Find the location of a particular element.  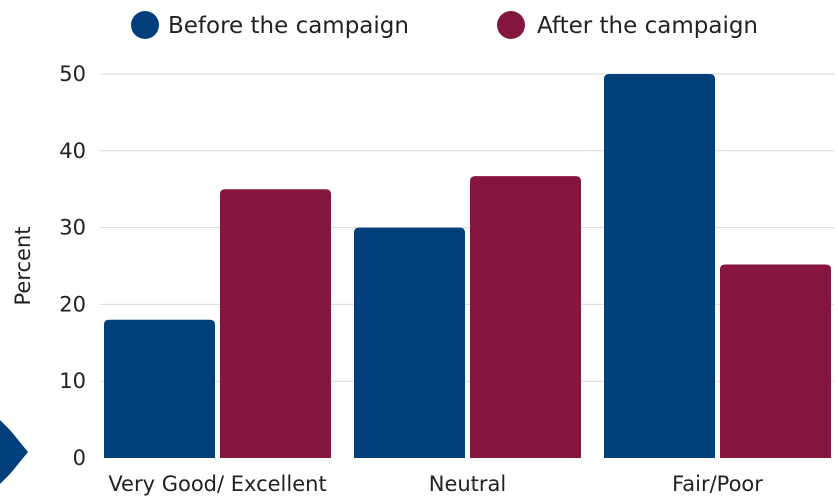

x-category-label: Fair/Poor is located at coordinates (717, 484).